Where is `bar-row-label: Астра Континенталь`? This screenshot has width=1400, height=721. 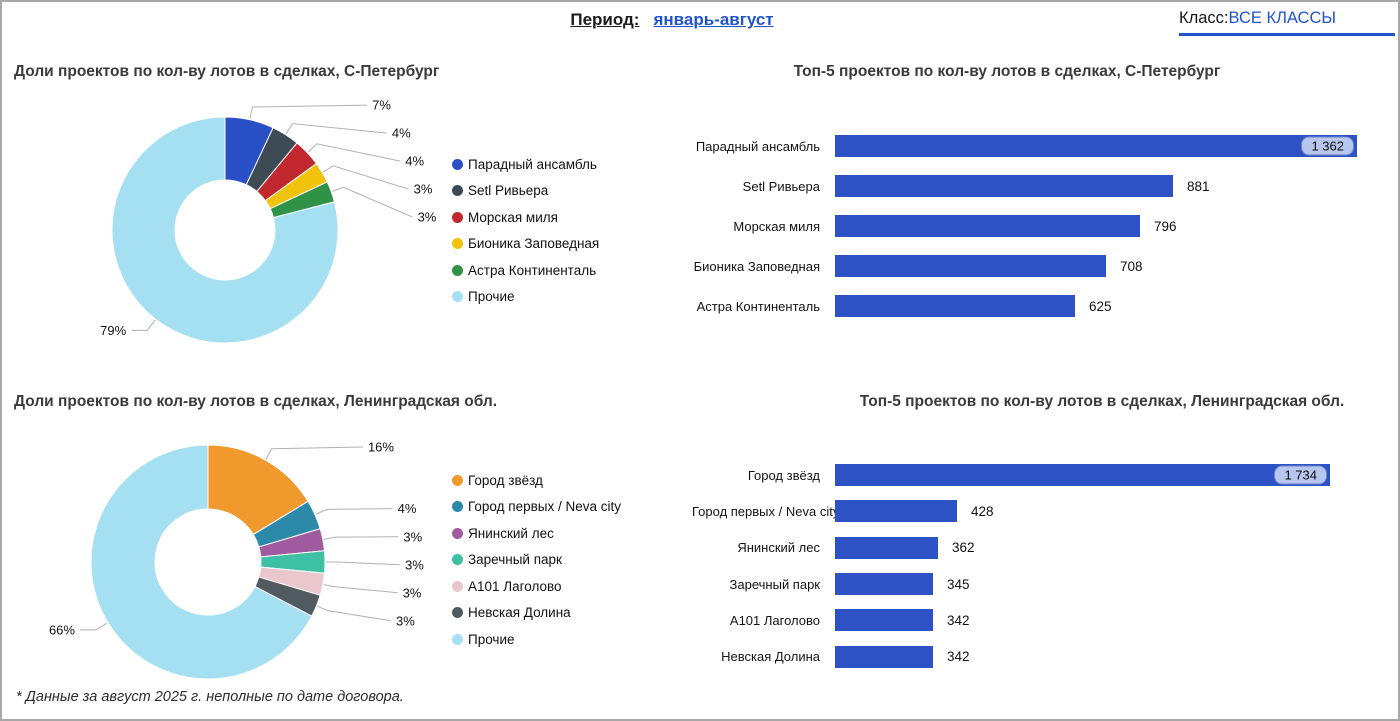
bar-row-label: Астра Континенталь is located at coordinates (758, 306).